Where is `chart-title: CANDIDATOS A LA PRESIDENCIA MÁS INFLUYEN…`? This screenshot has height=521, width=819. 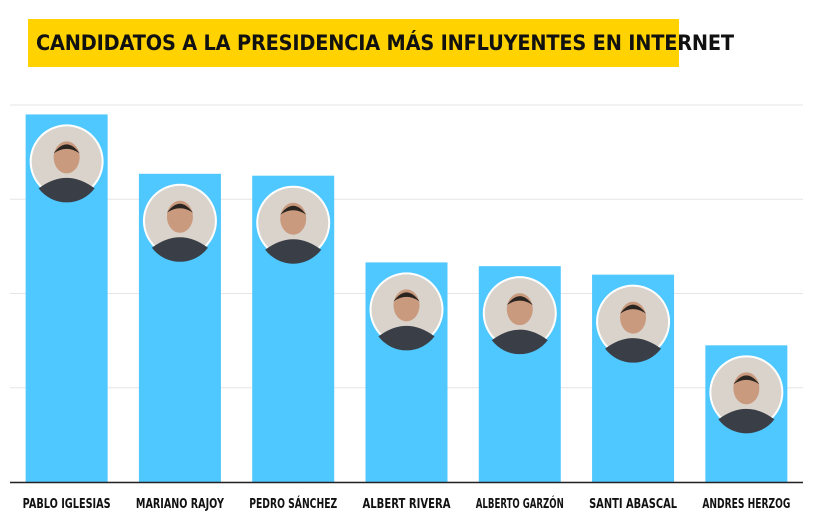
chart-title: CANDIDATOS A LA PRESIDENCIA MÁS INFLUYEN… is located at coordinates (385, 43).